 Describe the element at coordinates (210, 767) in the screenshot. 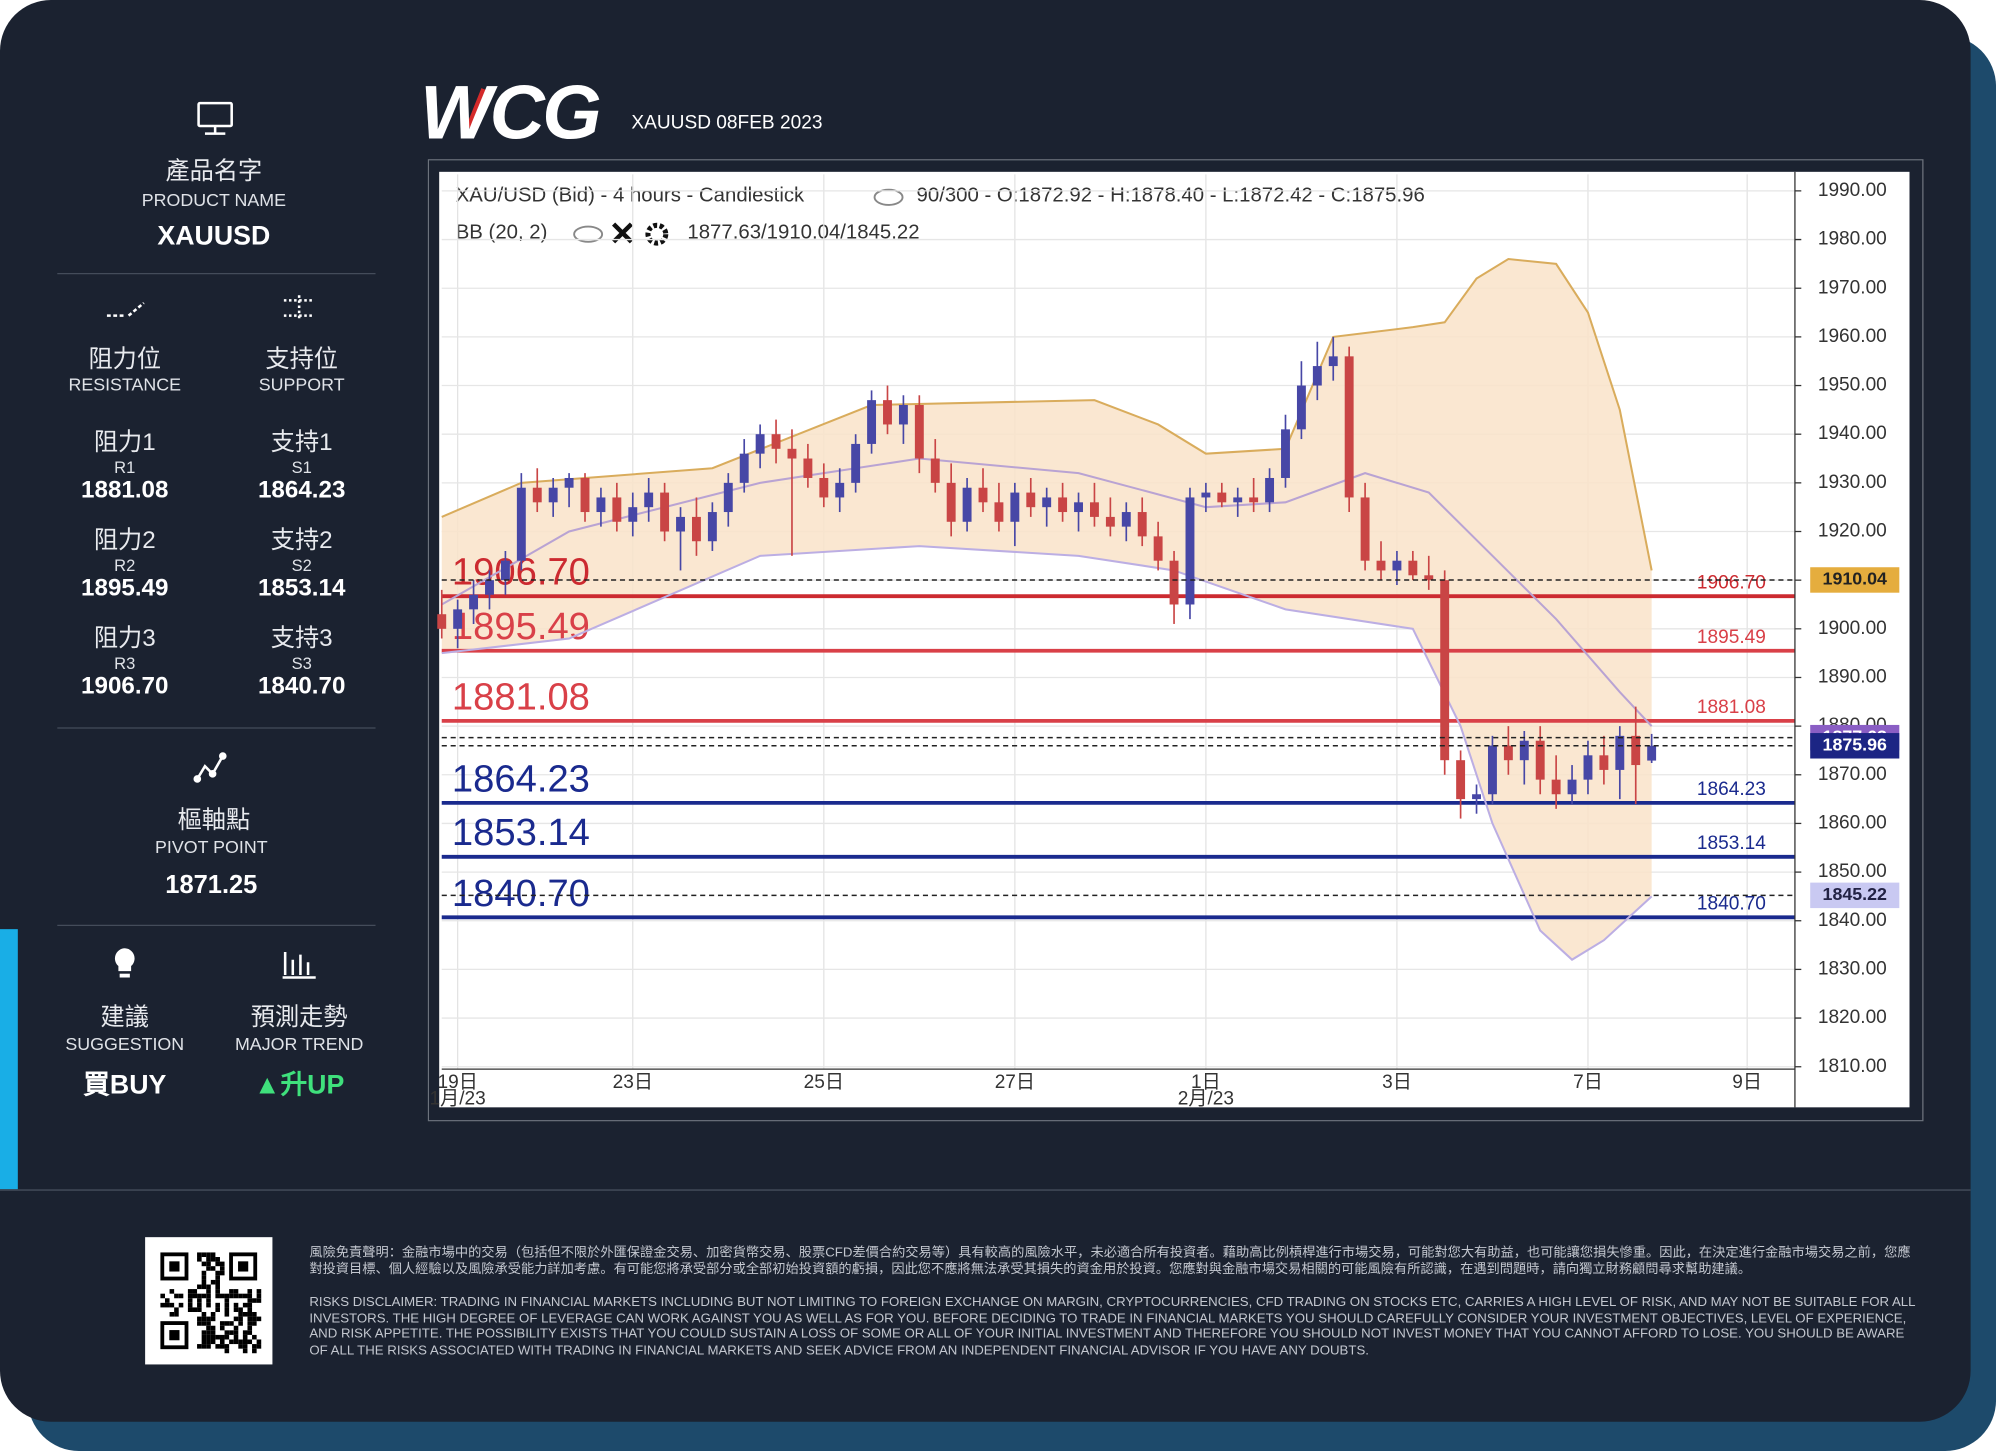

I see `pivot-icon` at that location.